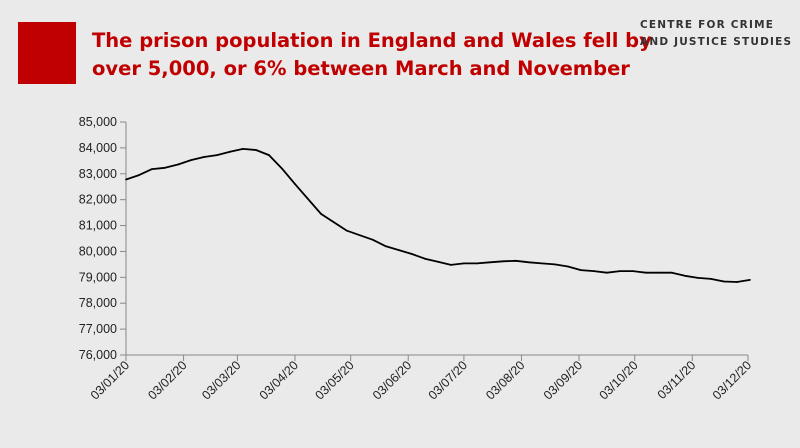 This screenshot has height=448, width=800. Describe the element at coordinates (167, 380) in the screenshot. I see `x-tick-label: 03/02/20` at that location.